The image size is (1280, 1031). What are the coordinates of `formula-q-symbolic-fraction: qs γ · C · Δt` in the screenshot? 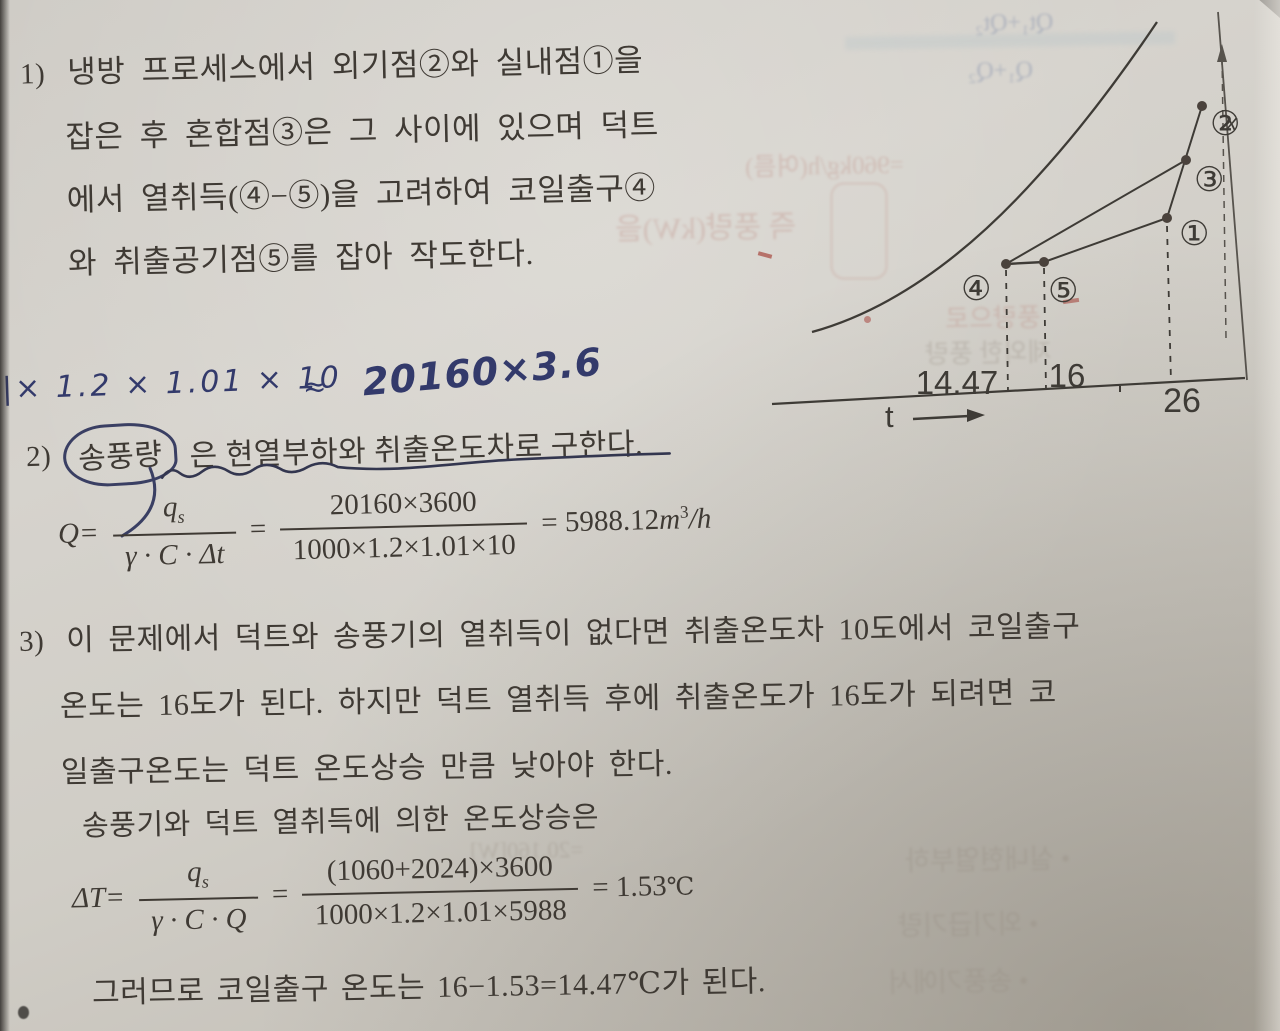 It's located at (174, 532).